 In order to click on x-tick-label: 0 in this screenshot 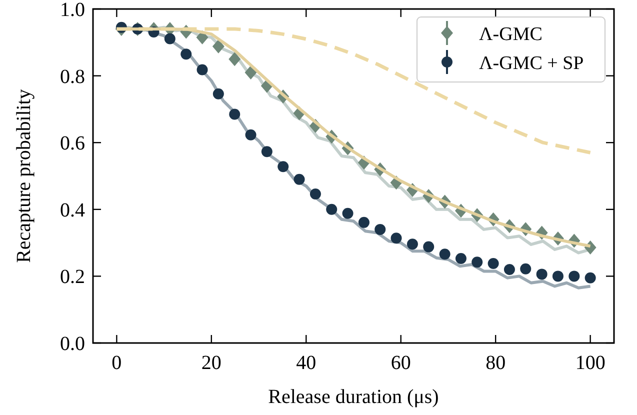, I will do `click(117, 363)`.